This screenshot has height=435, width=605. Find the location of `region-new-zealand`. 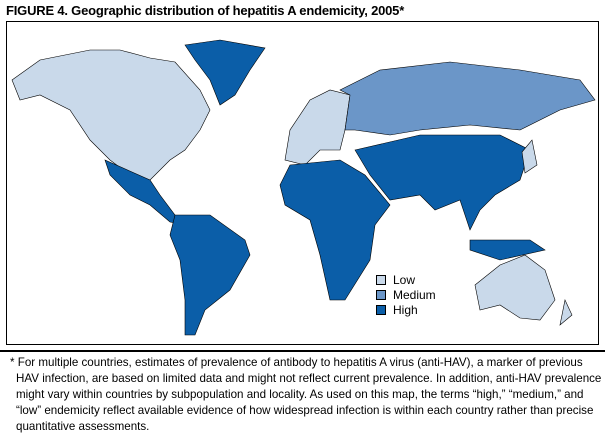

region-new-zealand is located at coordinates (566, 312).